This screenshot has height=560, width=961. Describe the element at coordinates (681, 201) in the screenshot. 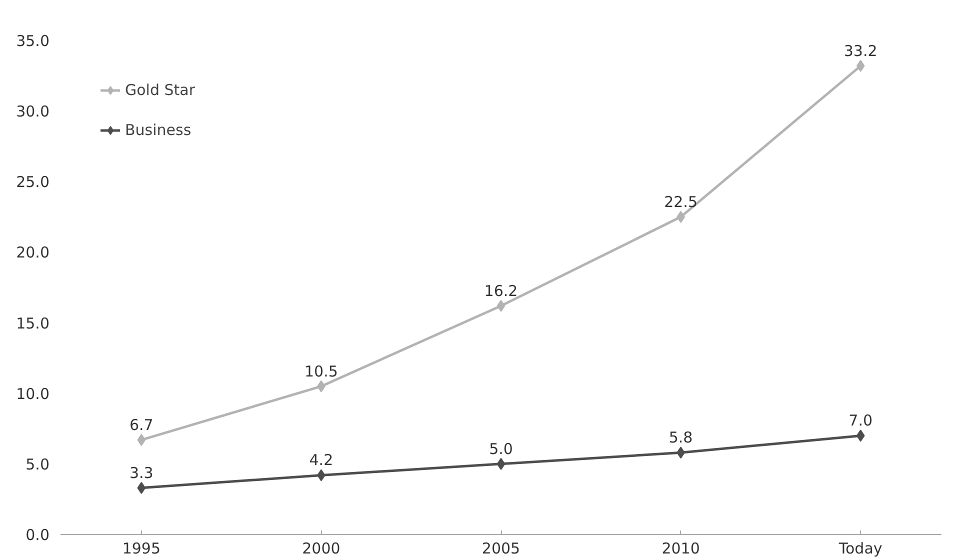

I see `data-label: 22.5` at that location.